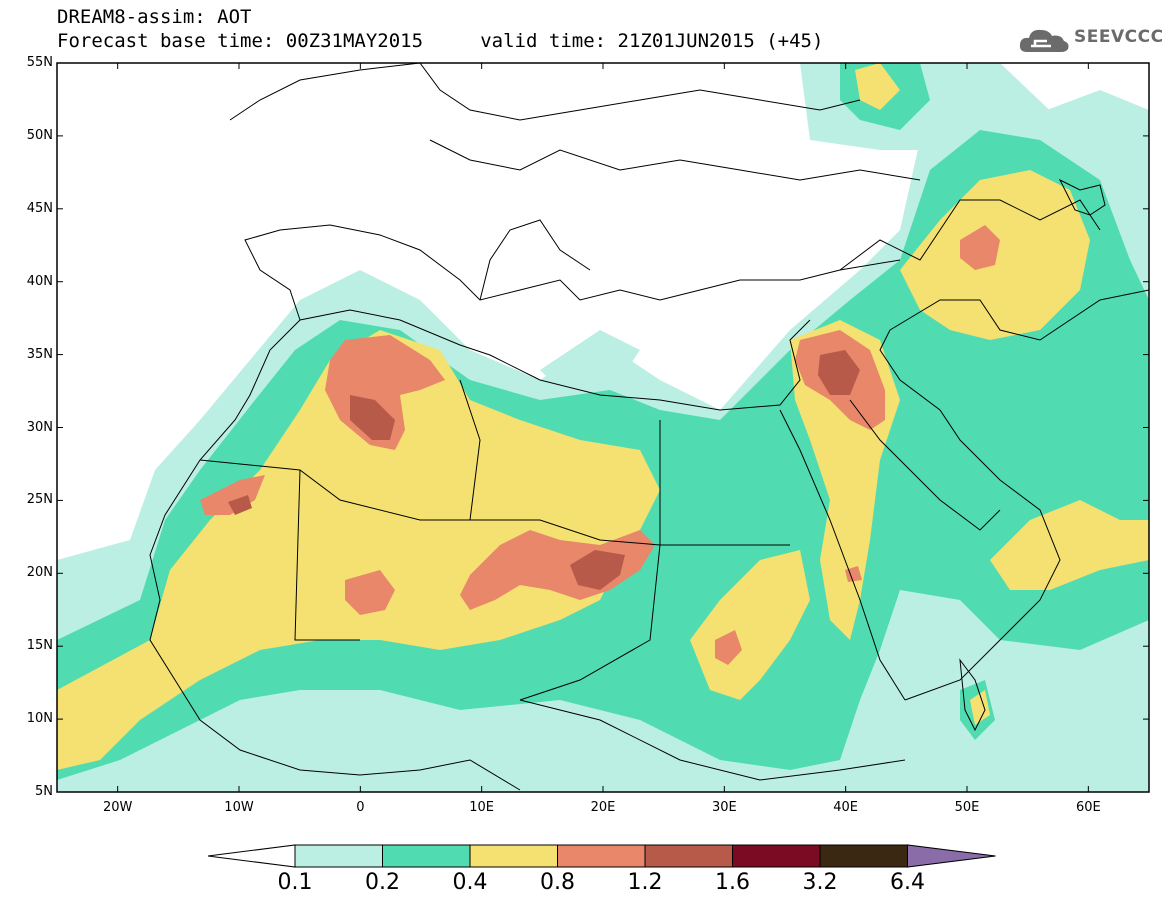  I want to click on colorbar-label: 0.2, so click(382, 882).